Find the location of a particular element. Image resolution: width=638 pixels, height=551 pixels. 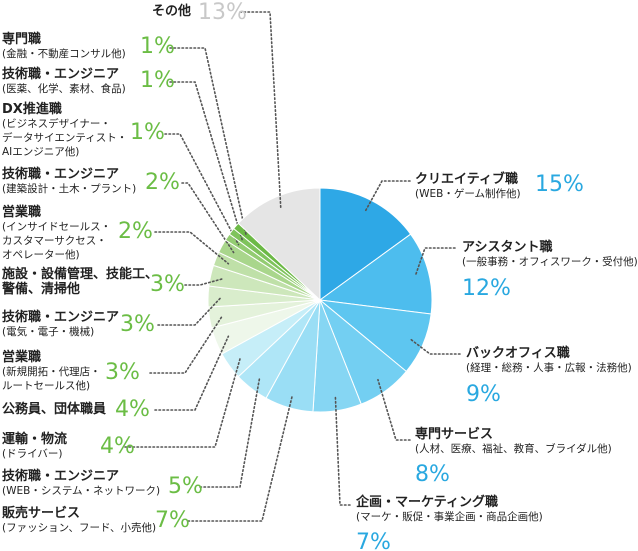

slice-label: 技術職・エンジニア (電気・電子・機械) is located at coordinates (60, 324).